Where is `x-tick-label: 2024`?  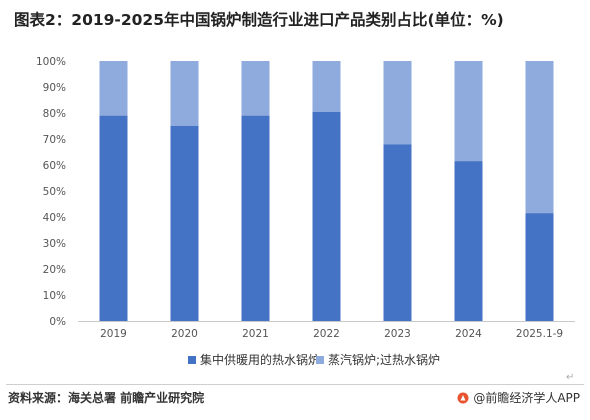 x-tick-label: 2024 is located at coordinates (468, 334).